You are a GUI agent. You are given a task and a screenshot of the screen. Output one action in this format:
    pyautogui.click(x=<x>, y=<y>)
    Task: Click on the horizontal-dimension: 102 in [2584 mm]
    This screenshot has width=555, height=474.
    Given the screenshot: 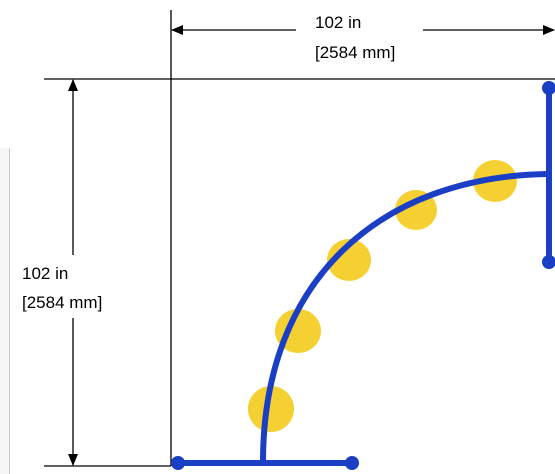 What is the action you would take?
    pyautogui.click(x=363, y=37)
    